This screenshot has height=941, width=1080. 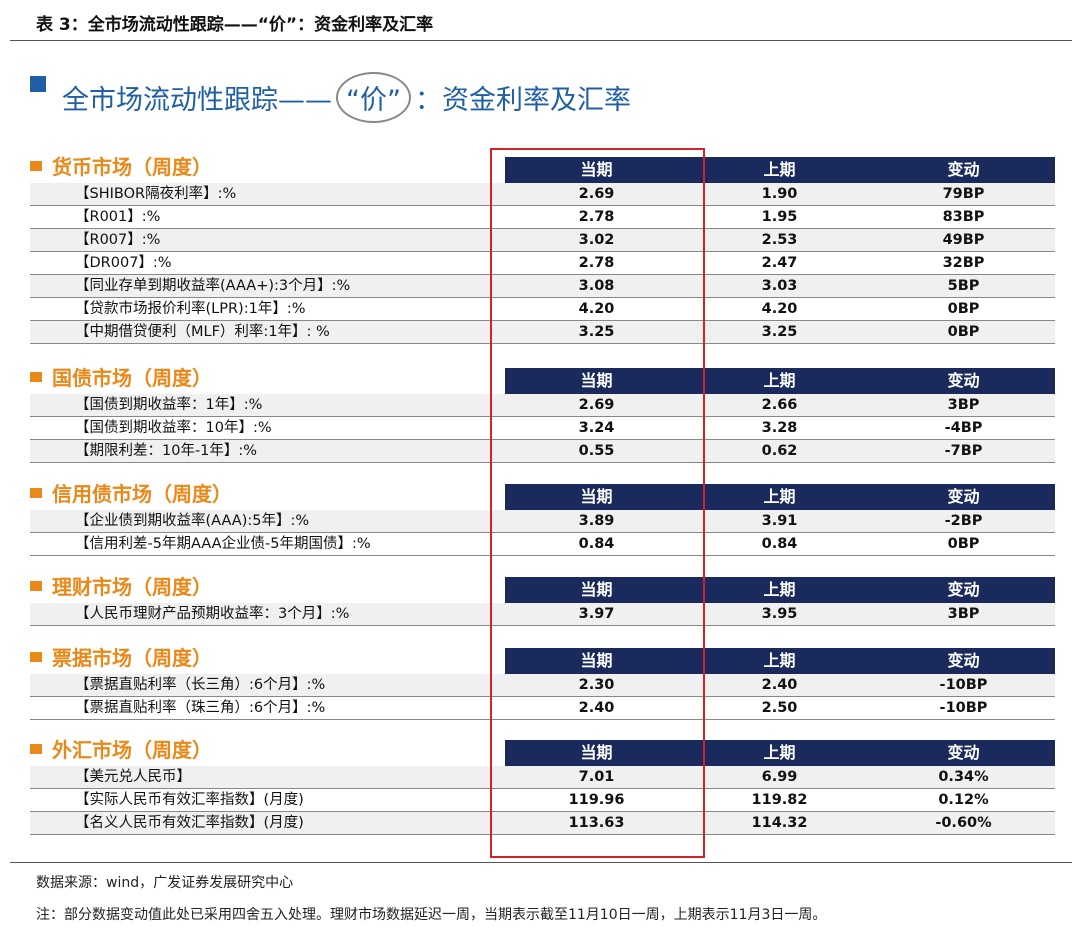 What do you see at coordinates (963, 544) in the screenshot?
I see `cell: 0BP` at bounding box center [963, 544].